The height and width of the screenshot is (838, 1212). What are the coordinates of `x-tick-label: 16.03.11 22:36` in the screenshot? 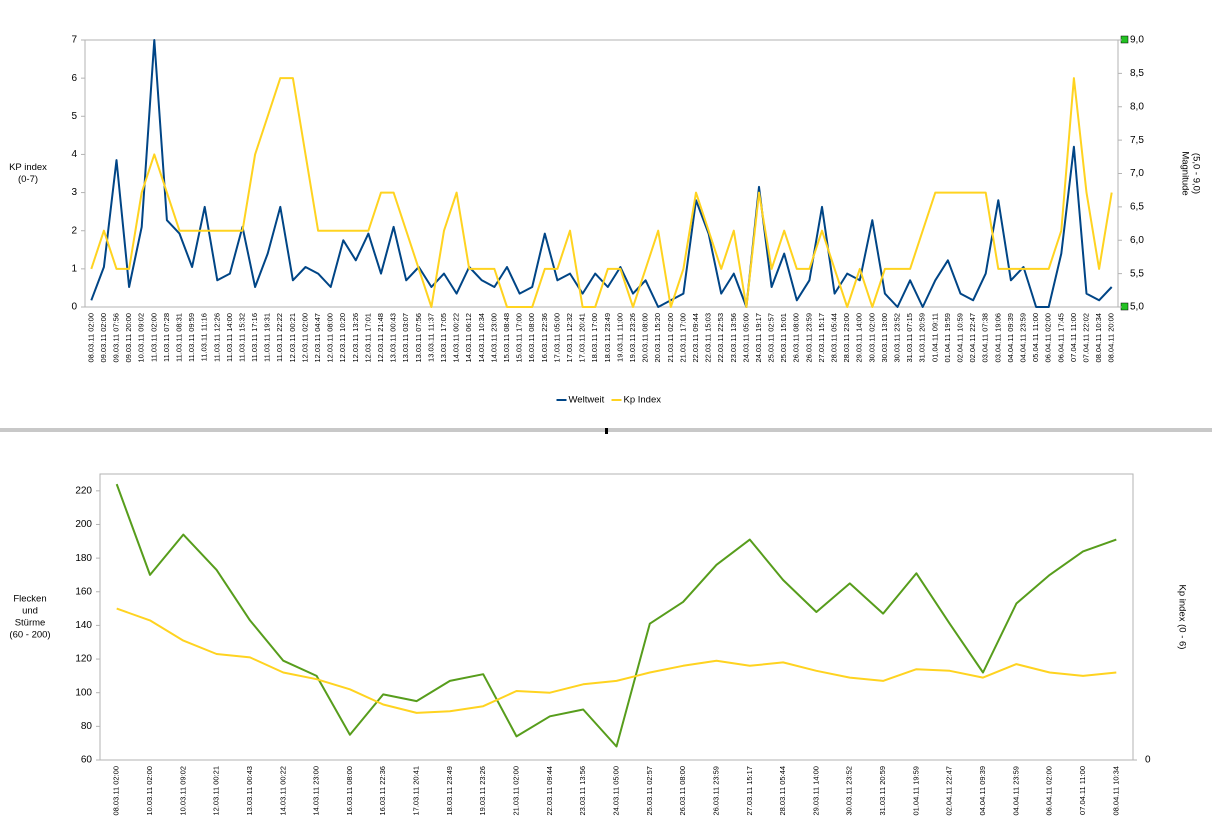 It's located at (382, 791).